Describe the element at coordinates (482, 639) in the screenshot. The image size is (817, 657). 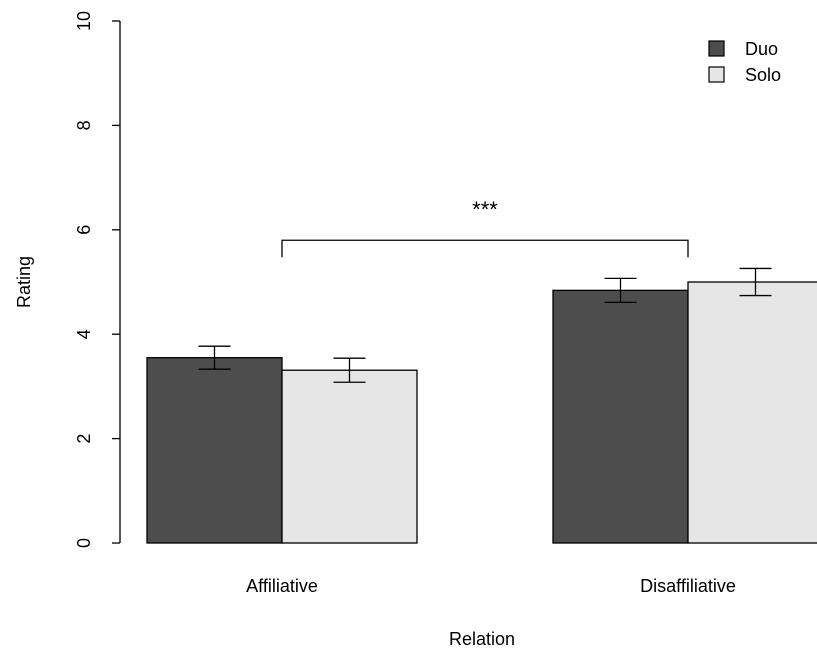
I see `x-axis-label: Relation` at that location.